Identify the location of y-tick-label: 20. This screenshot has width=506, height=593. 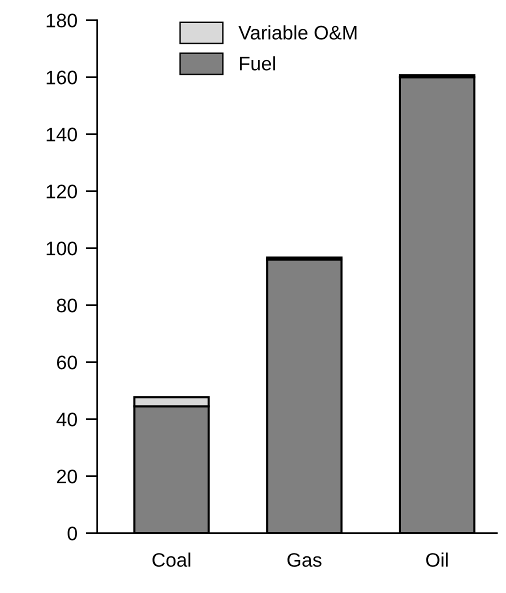
(67, 477).